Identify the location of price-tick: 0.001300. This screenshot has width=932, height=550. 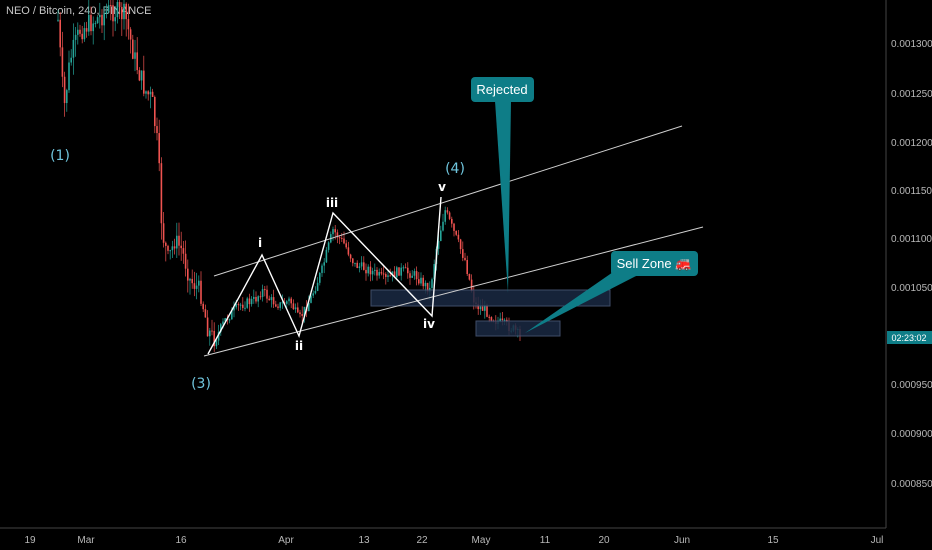
(911, 44).